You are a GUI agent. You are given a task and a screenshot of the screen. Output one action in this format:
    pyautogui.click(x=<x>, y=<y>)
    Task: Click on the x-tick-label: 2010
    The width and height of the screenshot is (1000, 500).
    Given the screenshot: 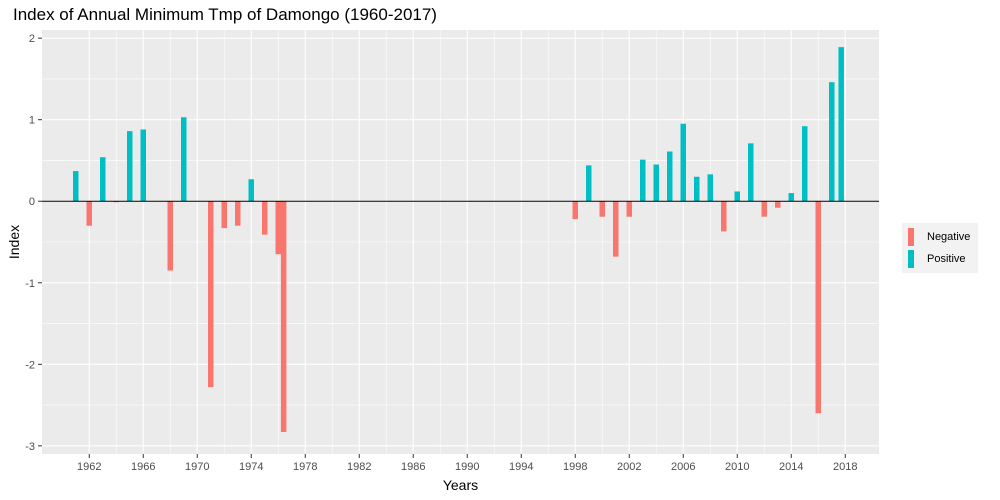 What is the action you would take?
    pyautogui.click(x=737, y=467)
    